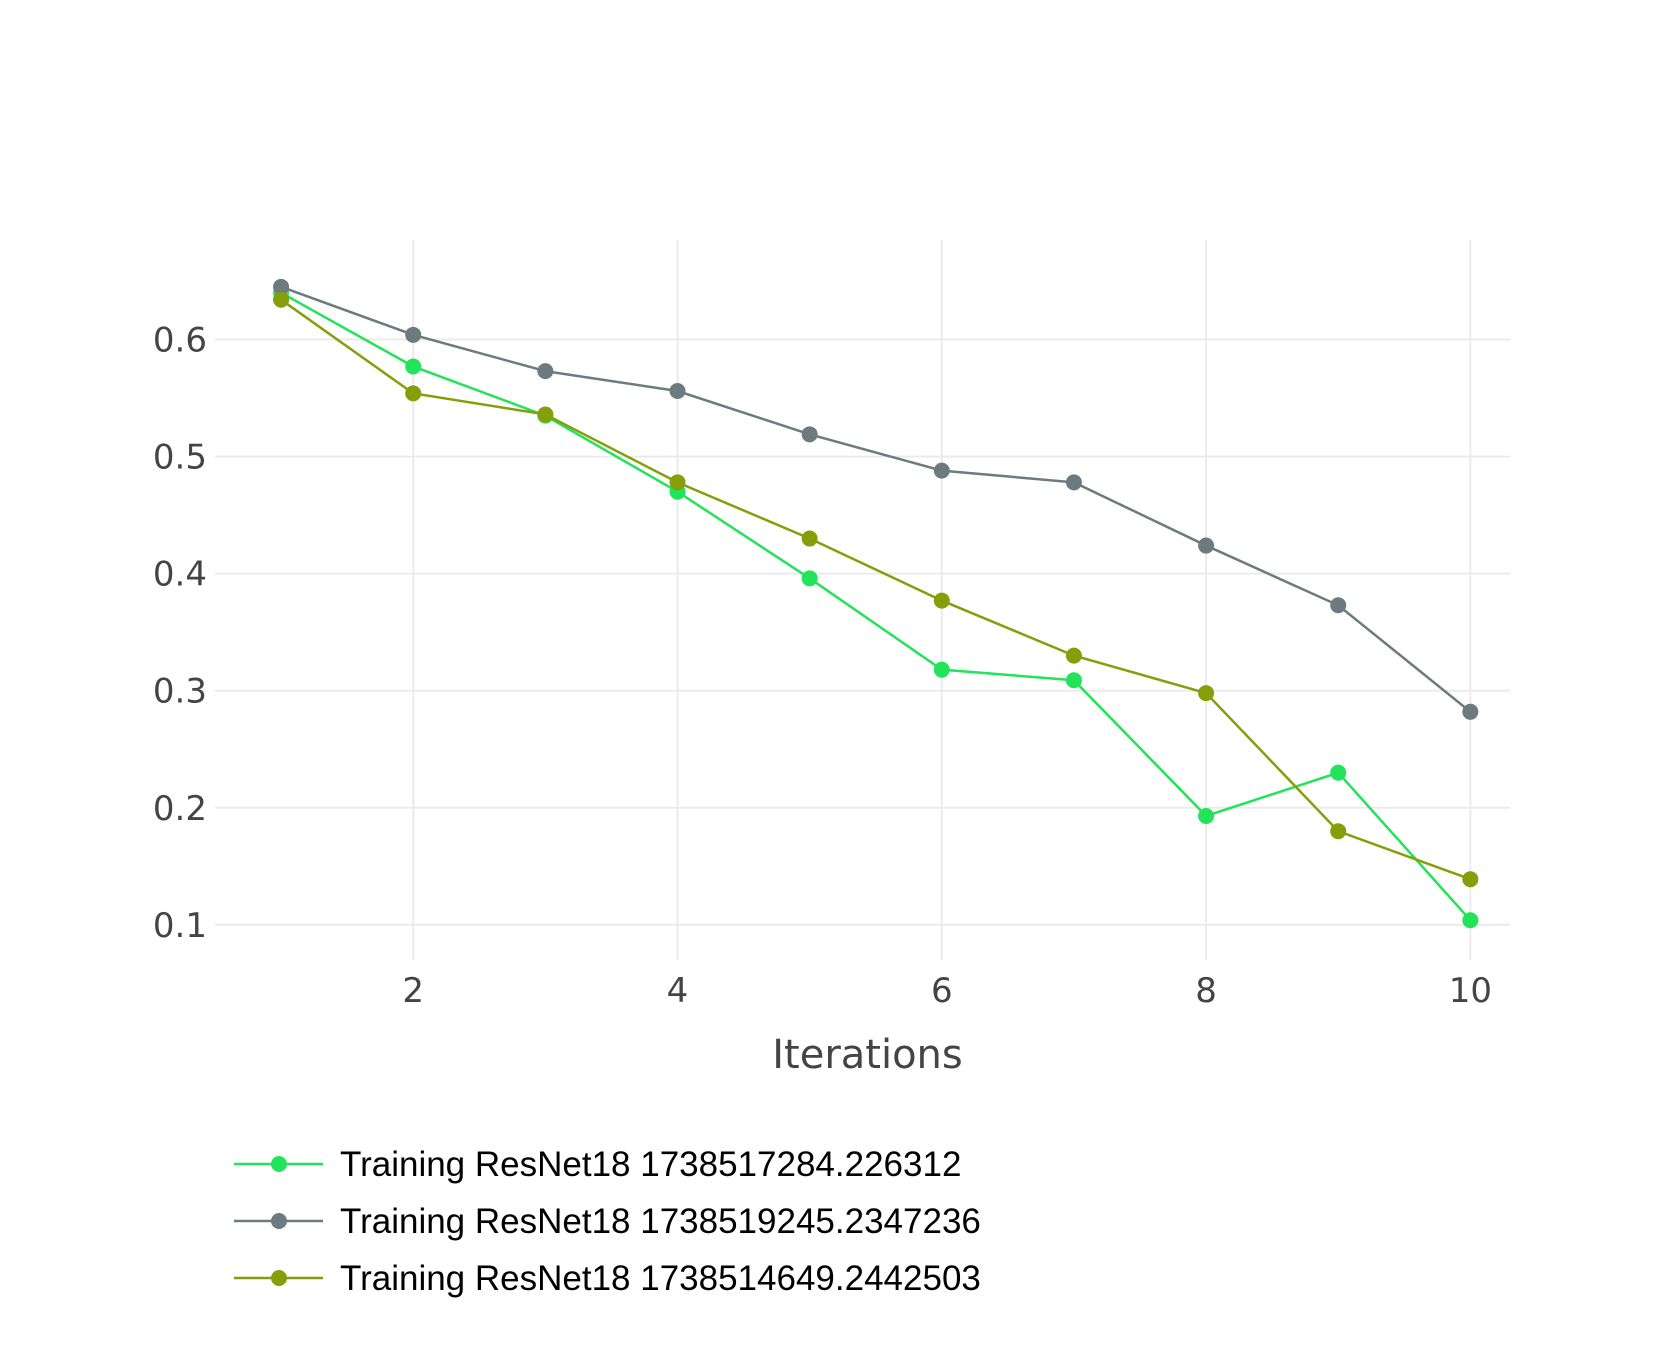 The height and width of the screenshot is (1350, 1653). What do you see at coordinates (180, 809) in the screenshot?
I see `y-tick-label: 0.2` at bounding box center [180, 809].